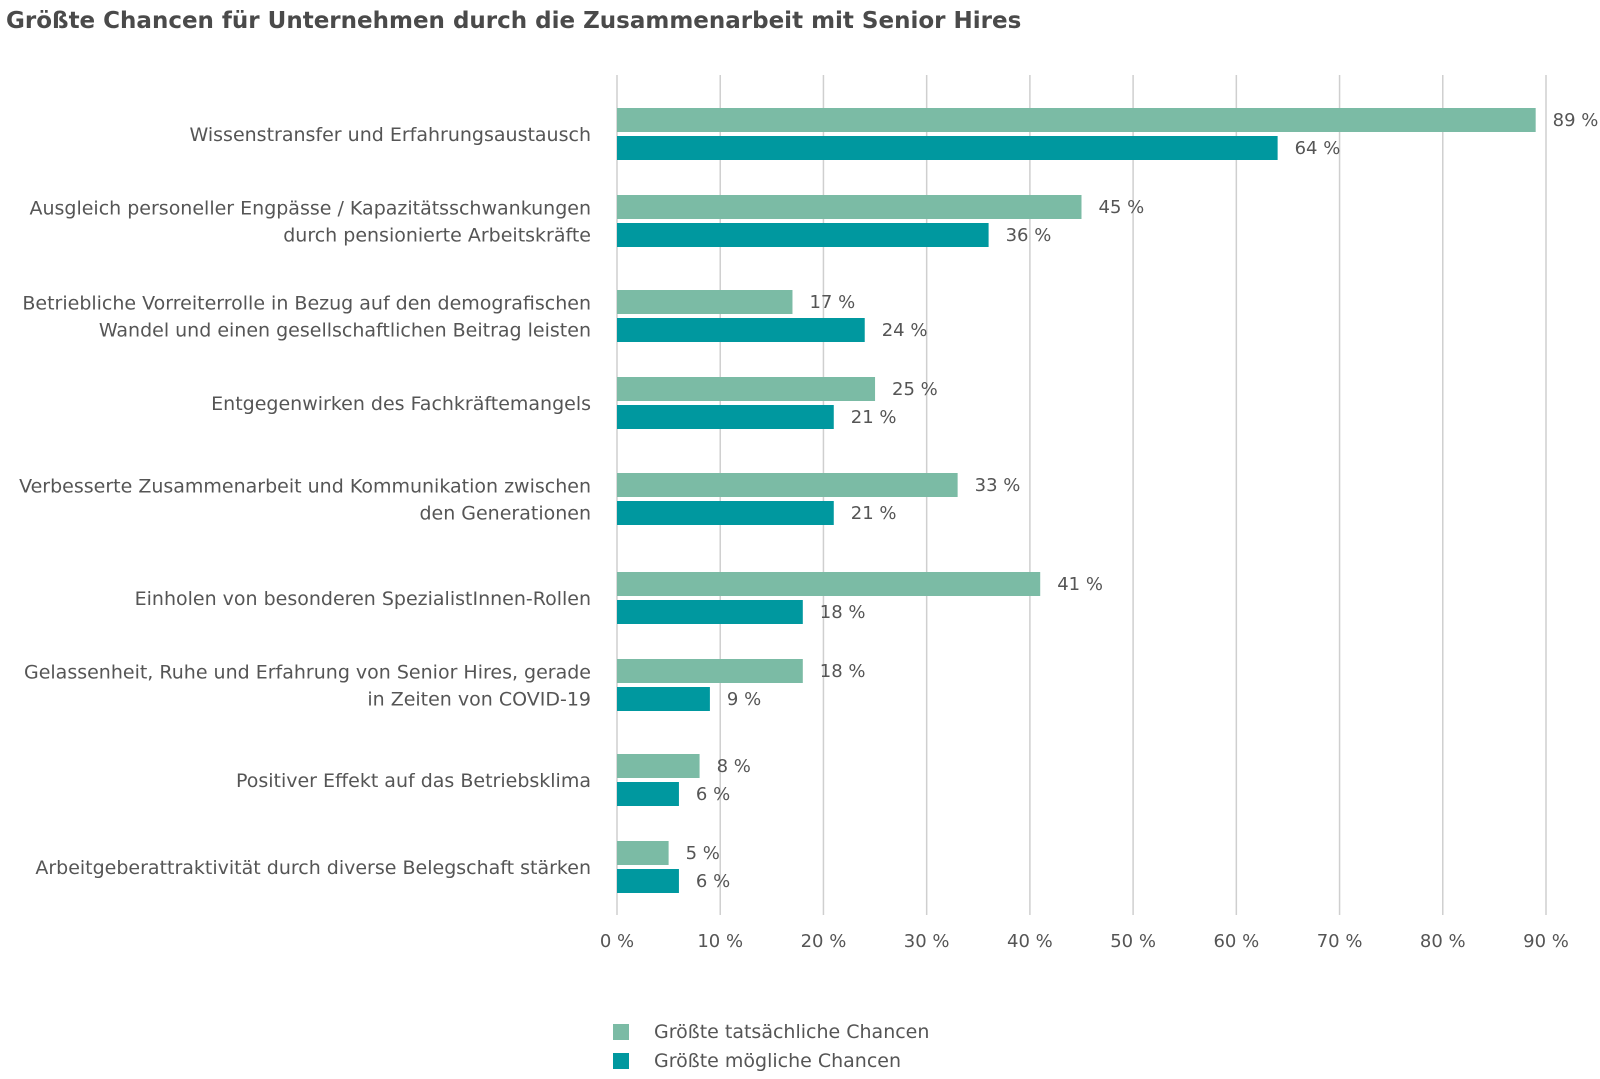 This screenshot has width=1600, height=1079. What do you see at coordinates (1576, 120) in the screenshot?
I see `data-label: 89 %` at bounding box center [1576, 120].